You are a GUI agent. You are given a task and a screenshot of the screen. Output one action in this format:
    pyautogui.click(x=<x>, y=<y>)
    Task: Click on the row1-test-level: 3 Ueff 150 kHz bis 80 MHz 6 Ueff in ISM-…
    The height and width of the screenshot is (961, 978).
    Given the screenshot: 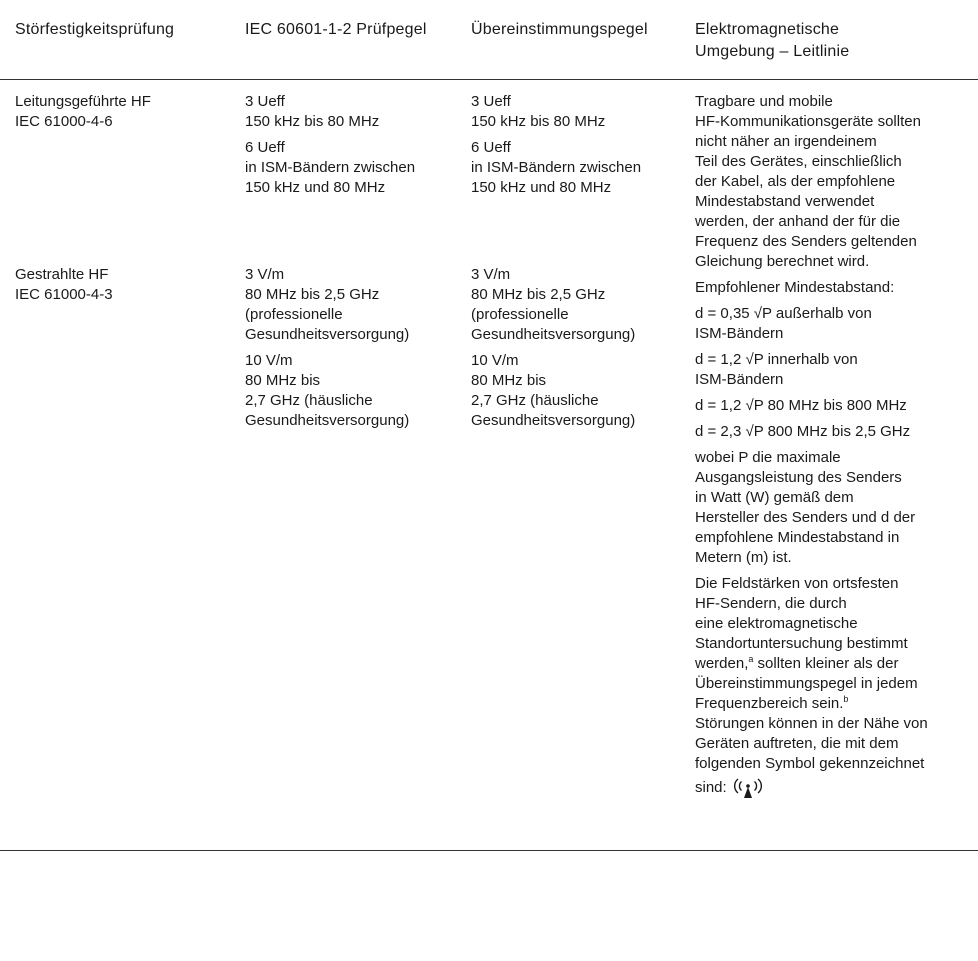 What is the action you would take?
    pyautogui.click(x=352, y=148)
    